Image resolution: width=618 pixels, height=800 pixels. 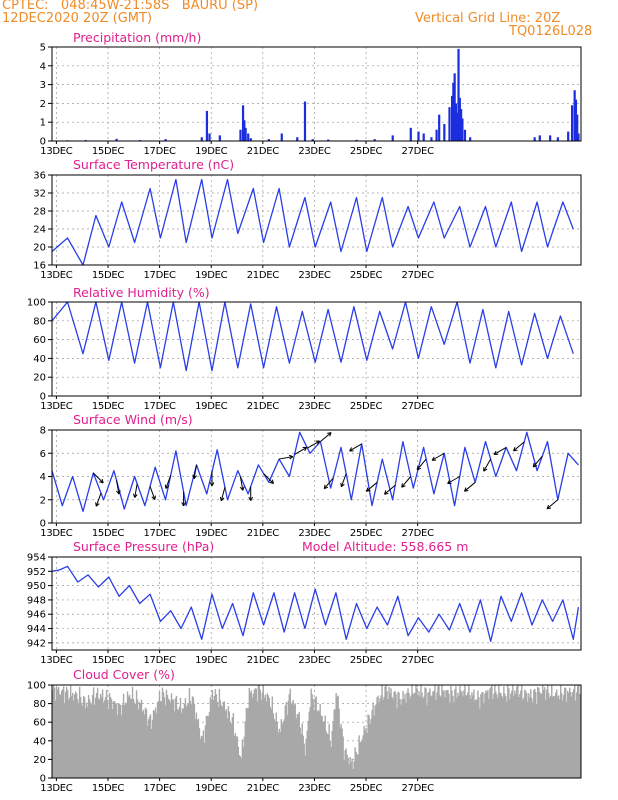 What do you see at coordinates (312, 336) in the screenshot?
I see `series-line` at bounding box center [312, 336].